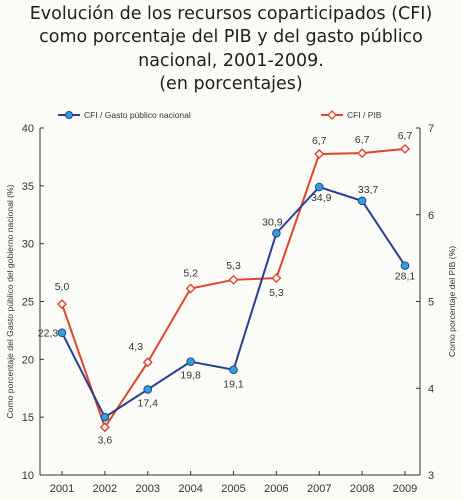 This screenshot has height=501, width=462. What do you see at coordinates (148, 489) in the screenshot?
I see `x-tick-label: 2003` at bounding box center [148, 489].